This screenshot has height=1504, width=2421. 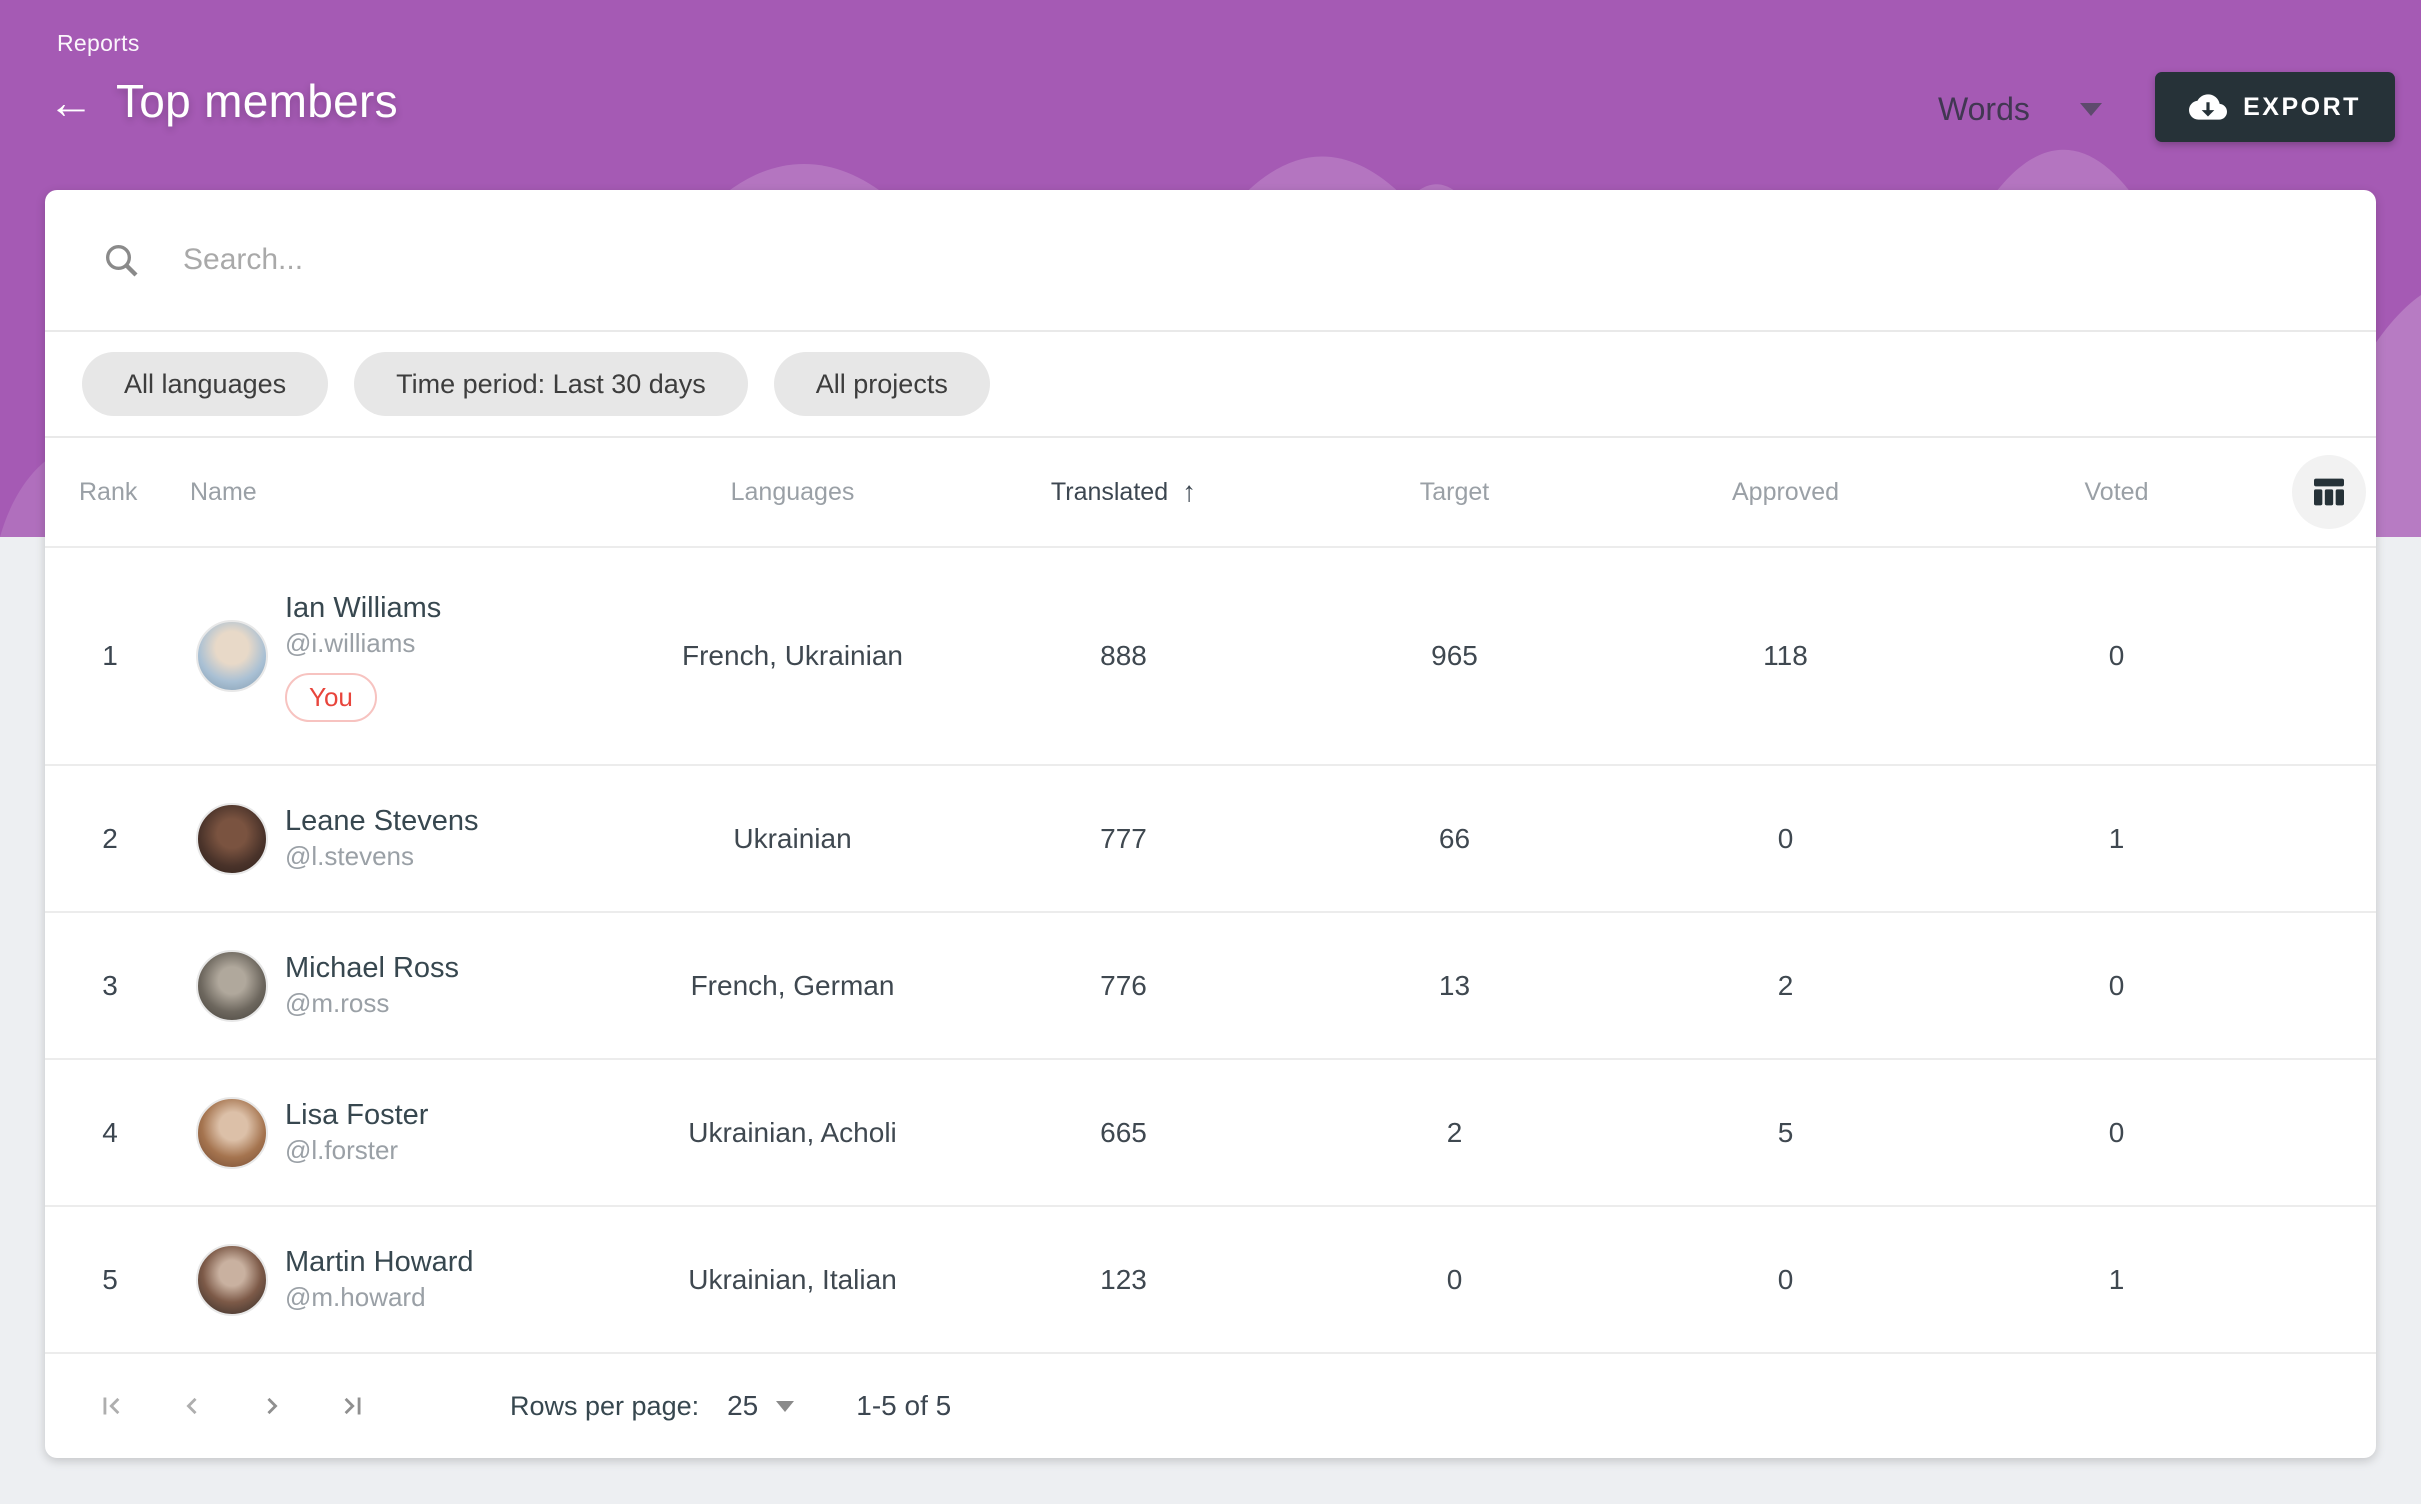 I want to click on report-unit-dropdown: Words, so click(x=2020, y=109).